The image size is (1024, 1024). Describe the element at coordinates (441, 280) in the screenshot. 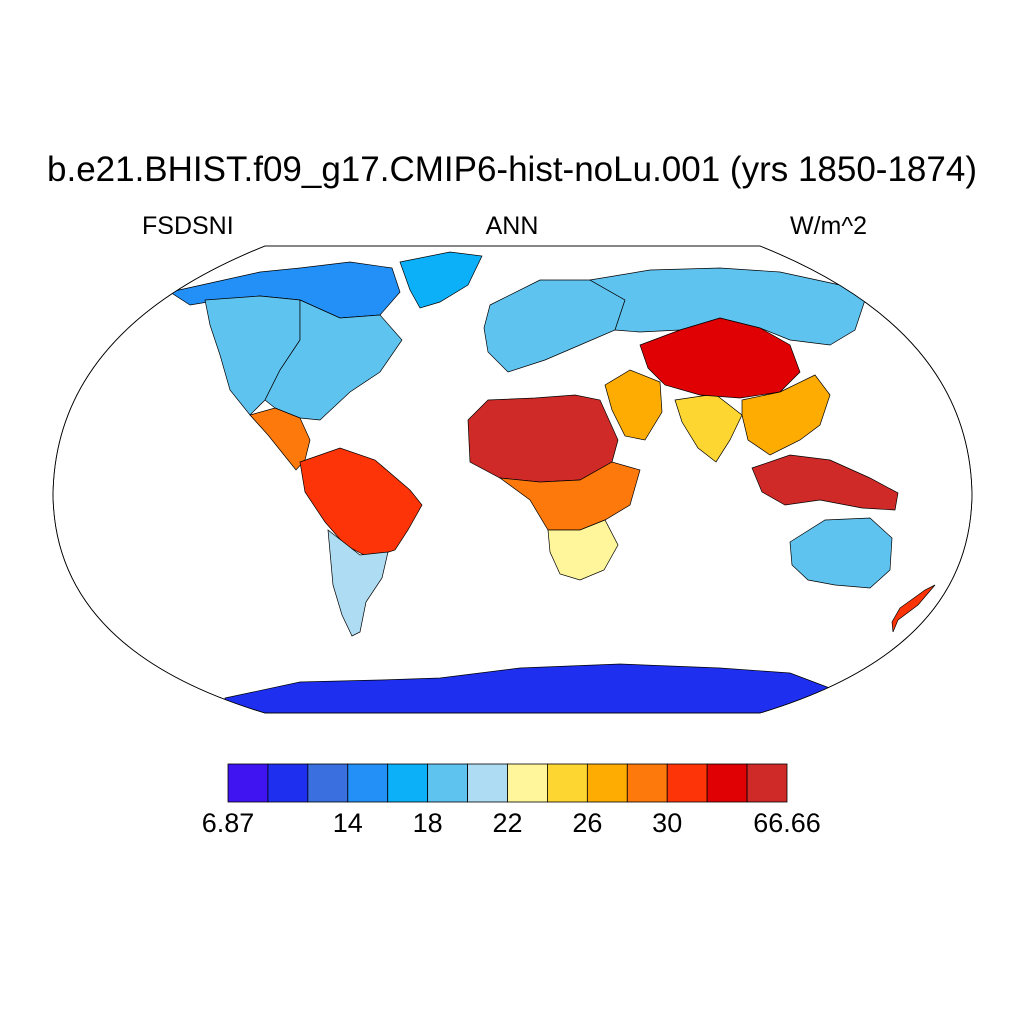

I see `region-greenland` at that location.